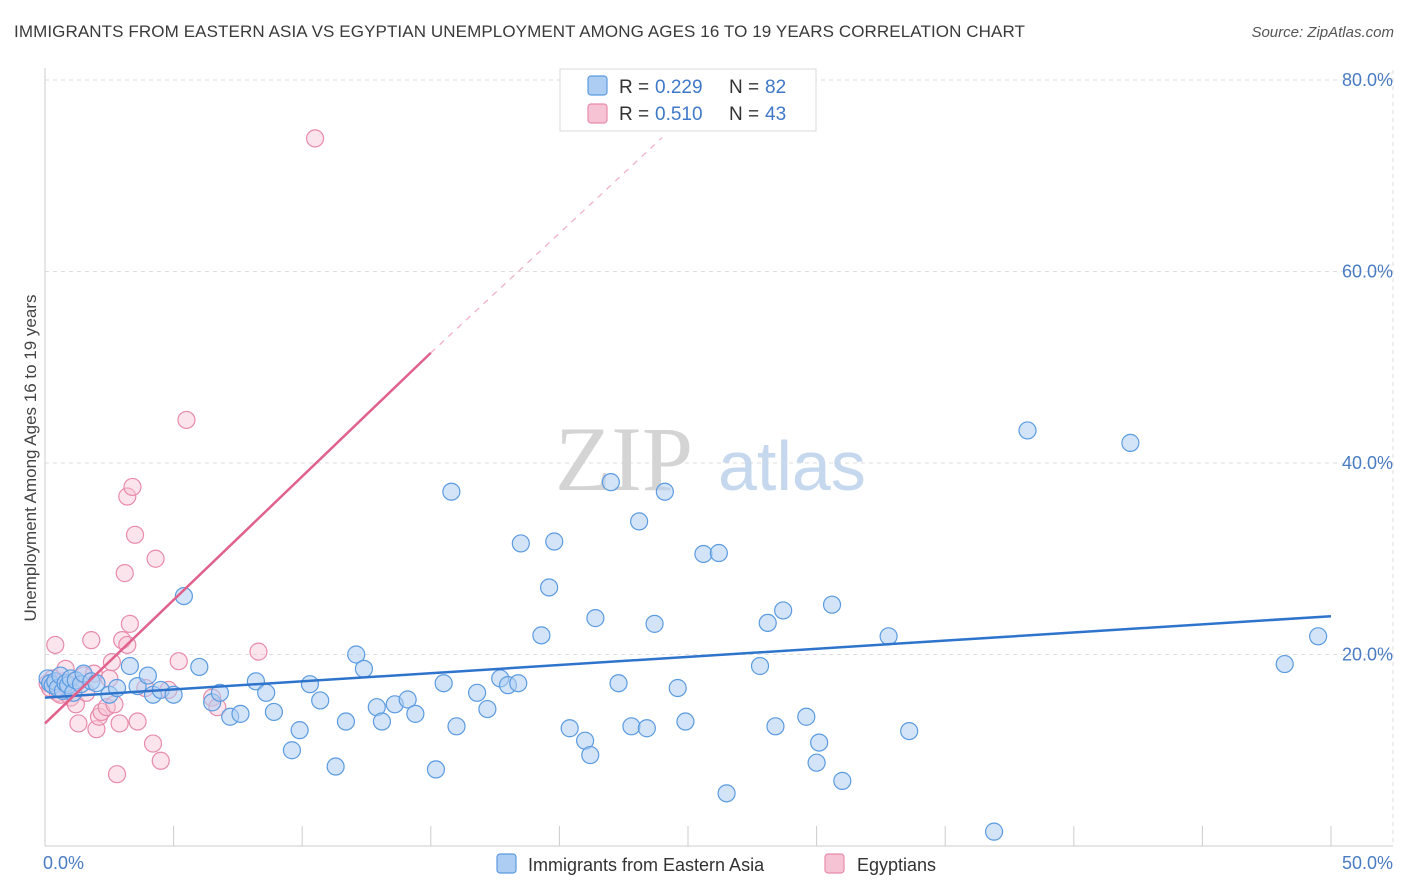  Describe the element at coordinates (597, 113) in the screenshot. I see `legend-swatch-pink` at that location.